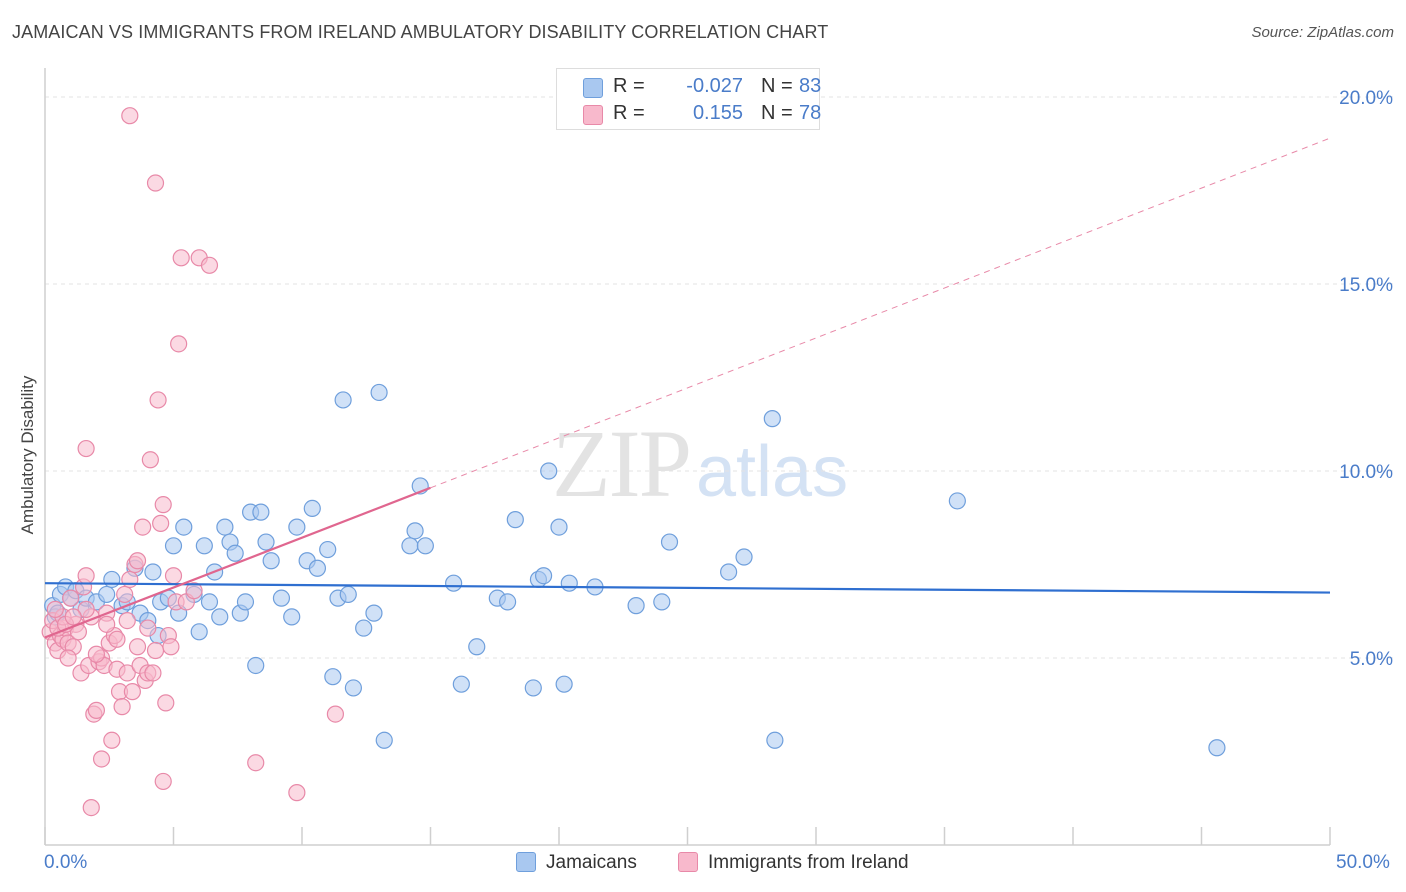 Image resolution: width=1406 pixels, height=892 pixels. I want to click on watermark: ZIPatlas, so click(700, 463).